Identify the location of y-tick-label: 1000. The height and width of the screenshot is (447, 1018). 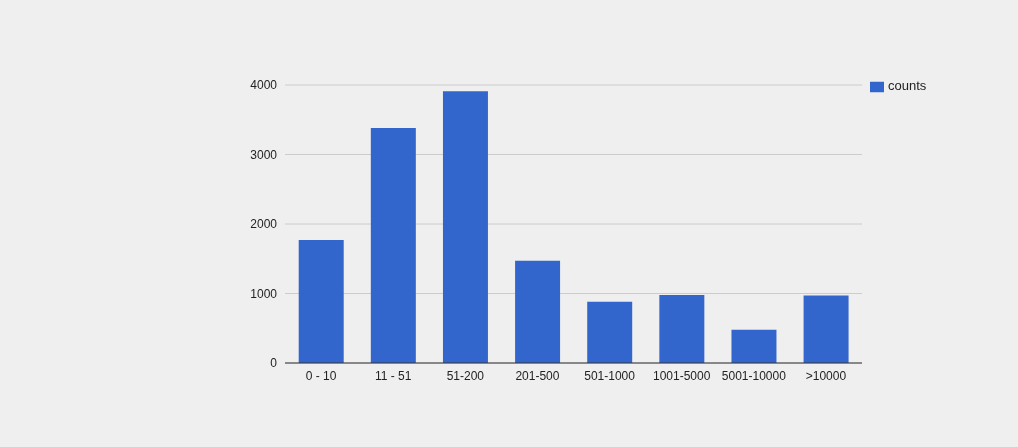
(264, 293).